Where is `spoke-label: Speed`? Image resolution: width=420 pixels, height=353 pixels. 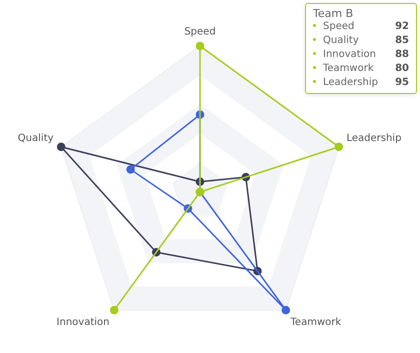
spoke-label: Speed is located at coordinates (200, 32).